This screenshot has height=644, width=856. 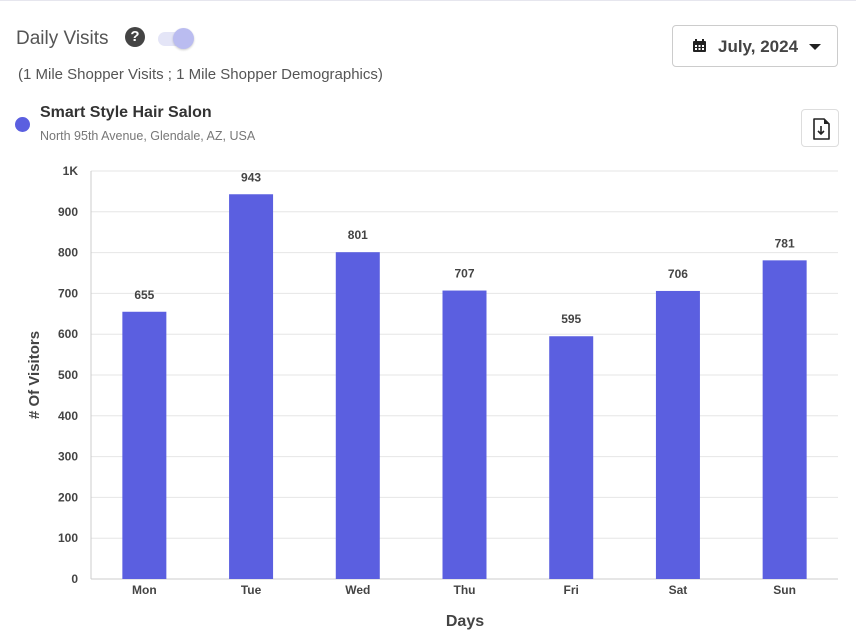 What do you see at coordinates (815, 47) in the screenshot?
I see `chevron-down-icon` at bounding box center [815, 47].